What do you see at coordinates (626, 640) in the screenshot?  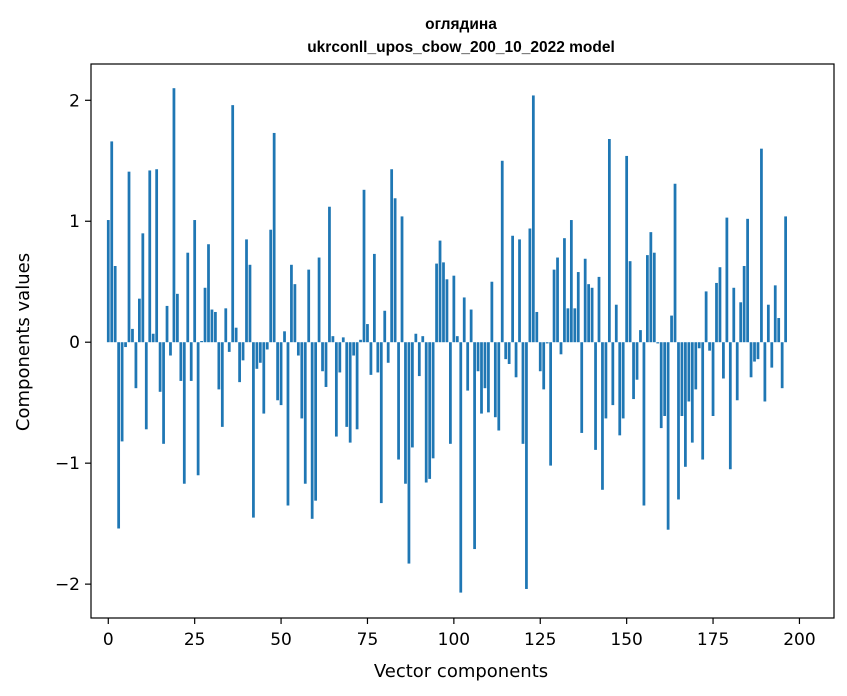 I see `x-tick-label: 150` at bounding box center [626, 640].